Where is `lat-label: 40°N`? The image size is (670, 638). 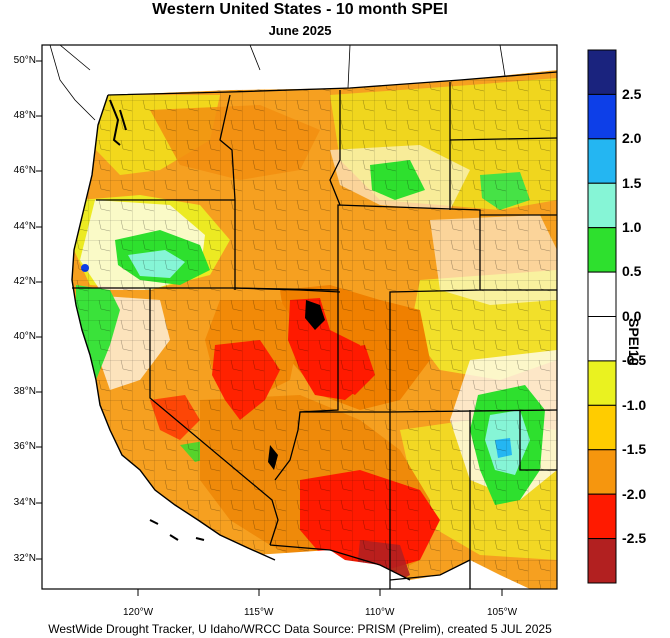
lat-label: 40°N is located at coordinates (24, 336).